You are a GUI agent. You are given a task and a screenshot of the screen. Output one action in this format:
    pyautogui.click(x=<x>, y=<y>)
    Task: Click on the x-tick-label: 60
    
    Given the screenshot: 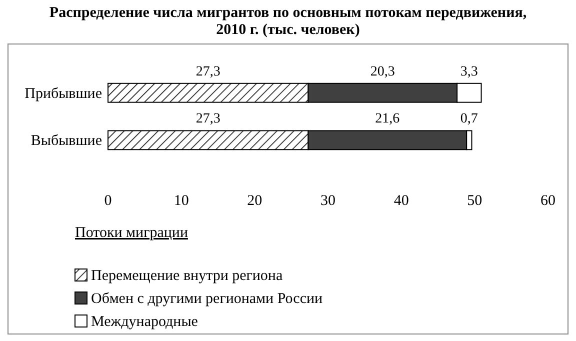 What is the action you would take?
    pyautogui.click(x=548, y=201)
    